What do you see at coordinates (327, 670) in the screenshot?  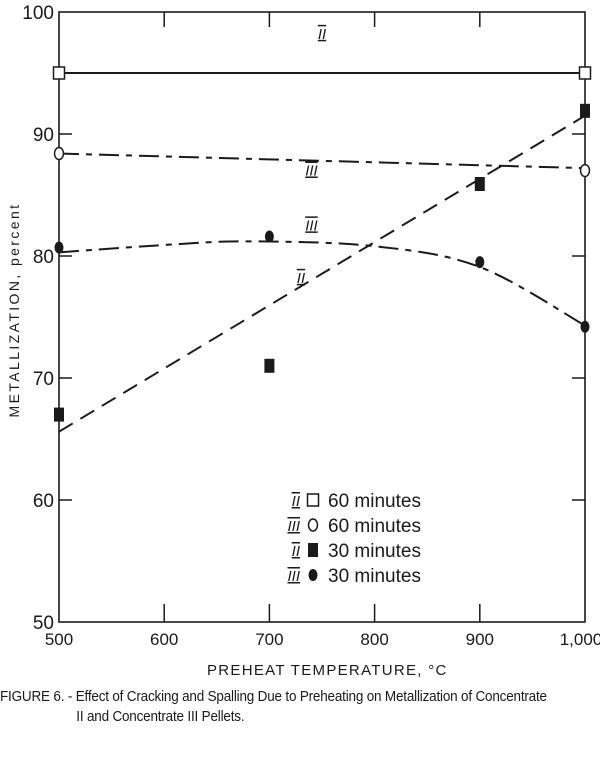 I see `x-axis-label: PREHEAT TEMPERATURE, °C` at bounding box center [327, 670].